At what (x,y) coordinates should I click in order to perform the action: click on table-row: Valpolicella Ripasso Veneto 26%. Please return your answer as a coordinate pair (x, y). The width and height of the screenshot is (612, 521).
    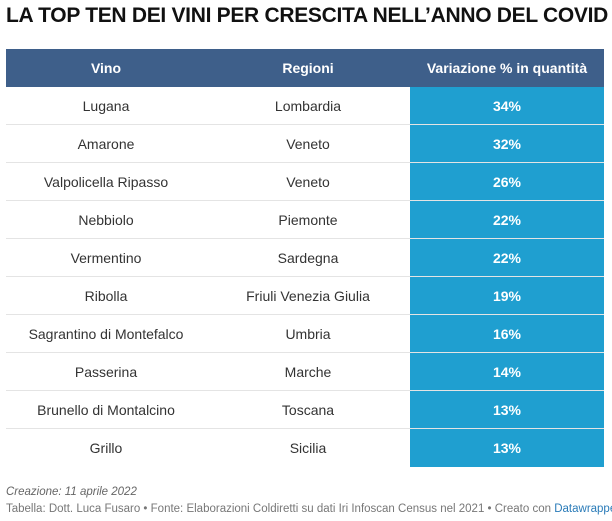
    Looking at the image, I should click on (305, 182).